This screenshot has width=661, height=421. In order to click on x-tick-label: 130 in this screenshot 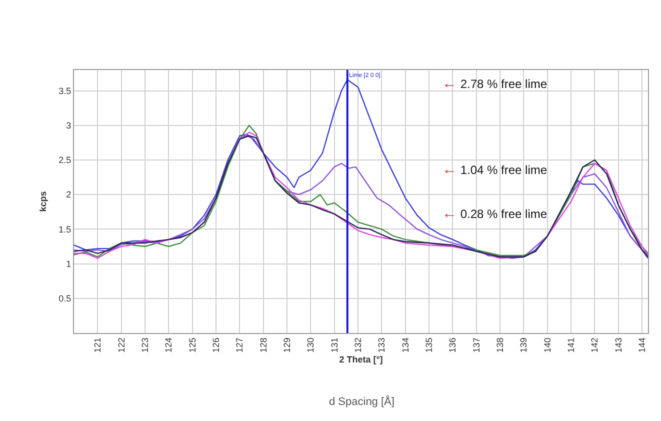, I will do `click(311, 345)`.